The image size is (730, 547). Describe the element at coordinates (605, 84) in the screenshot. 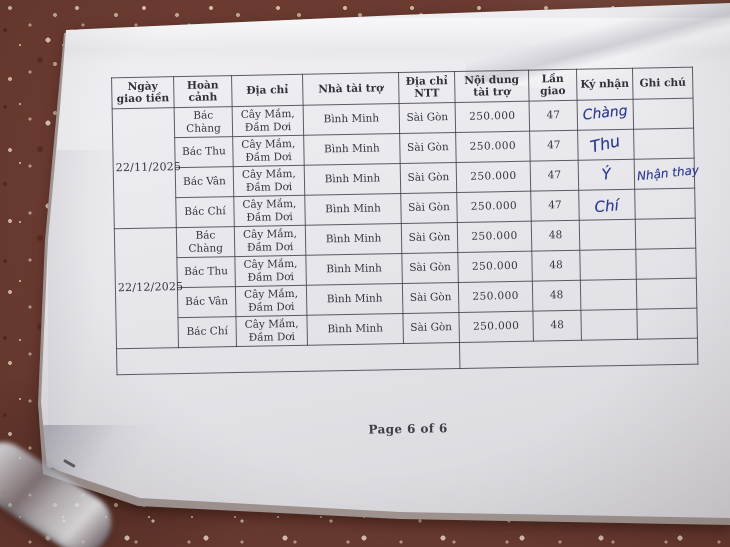

I see `header-signature: Ký nhận` at that location.